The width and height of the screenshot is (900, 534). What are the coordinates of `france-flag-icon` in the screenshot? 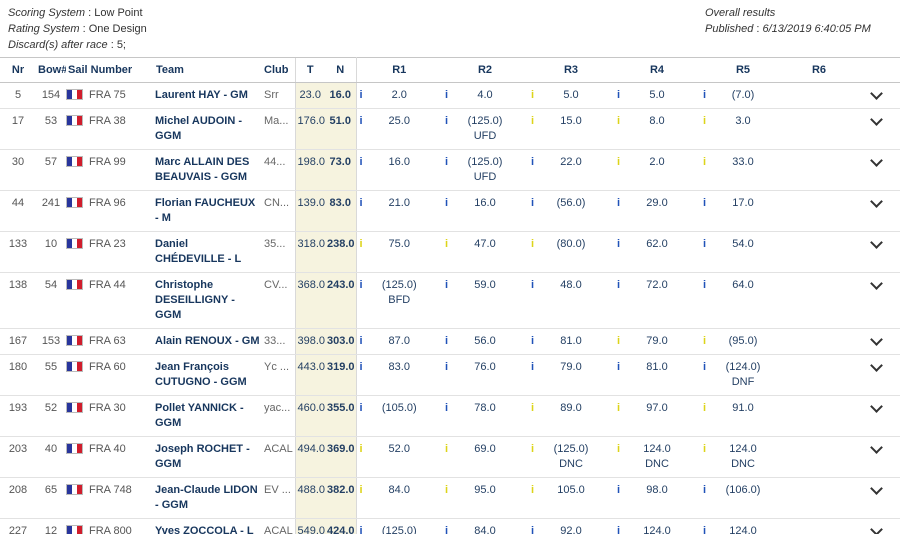 It's located at (74, 284).